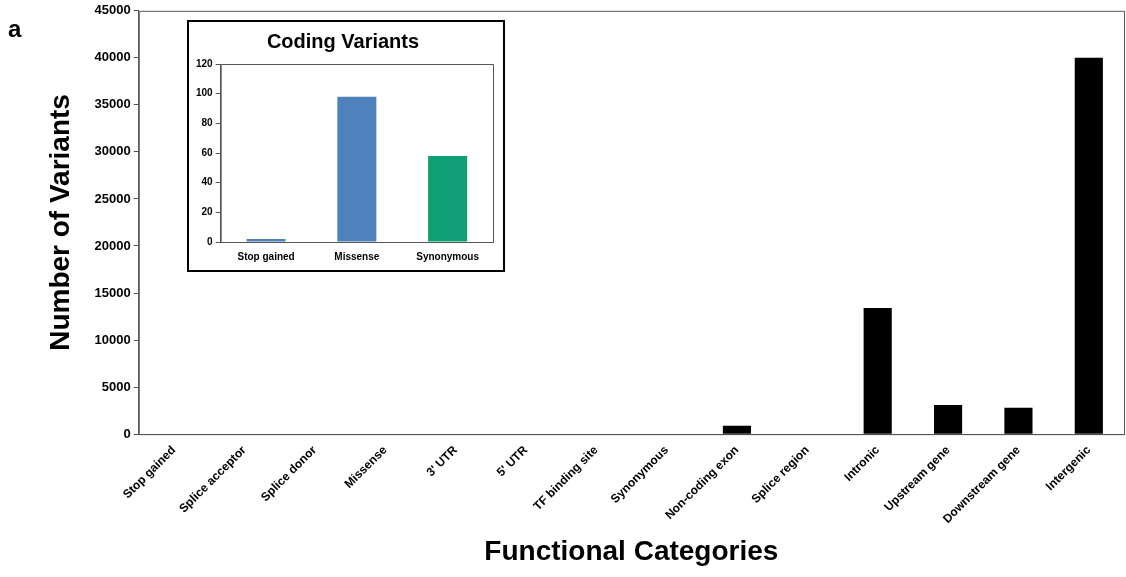 This screenshot has width=1126, height=577. What do you see at coordinates (343, 40) in the screenshot?
I see `chart-title: Coding Variants` at bounding box center [343, 40].